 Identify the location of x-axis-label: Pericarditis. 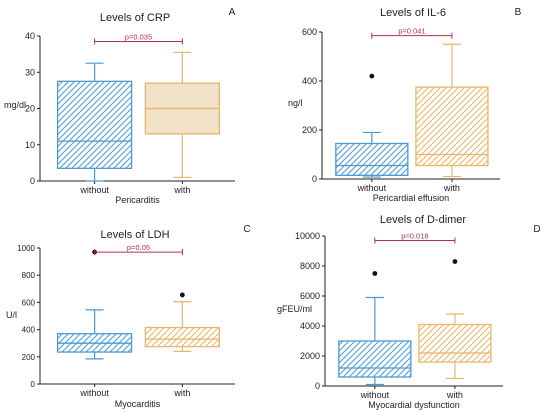
(137, 200).